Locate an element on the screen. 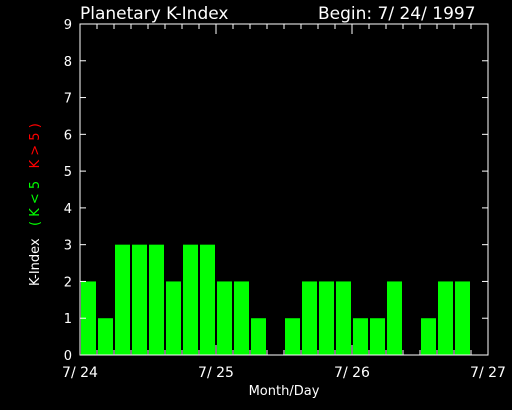 Image resolution: width=512 pixels, height=410 pixels. chart-title: Planetary K-Index is located at coordinates (154, 14).